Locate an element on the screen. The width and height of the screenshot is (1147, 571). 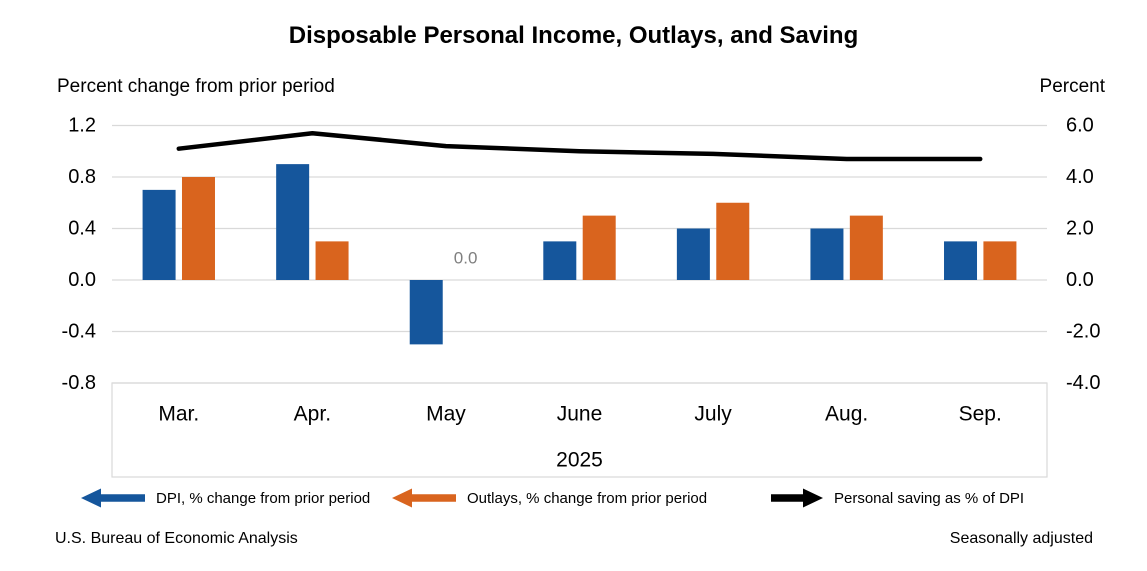
bar-outlays-june is located at coordinates (599, 247).